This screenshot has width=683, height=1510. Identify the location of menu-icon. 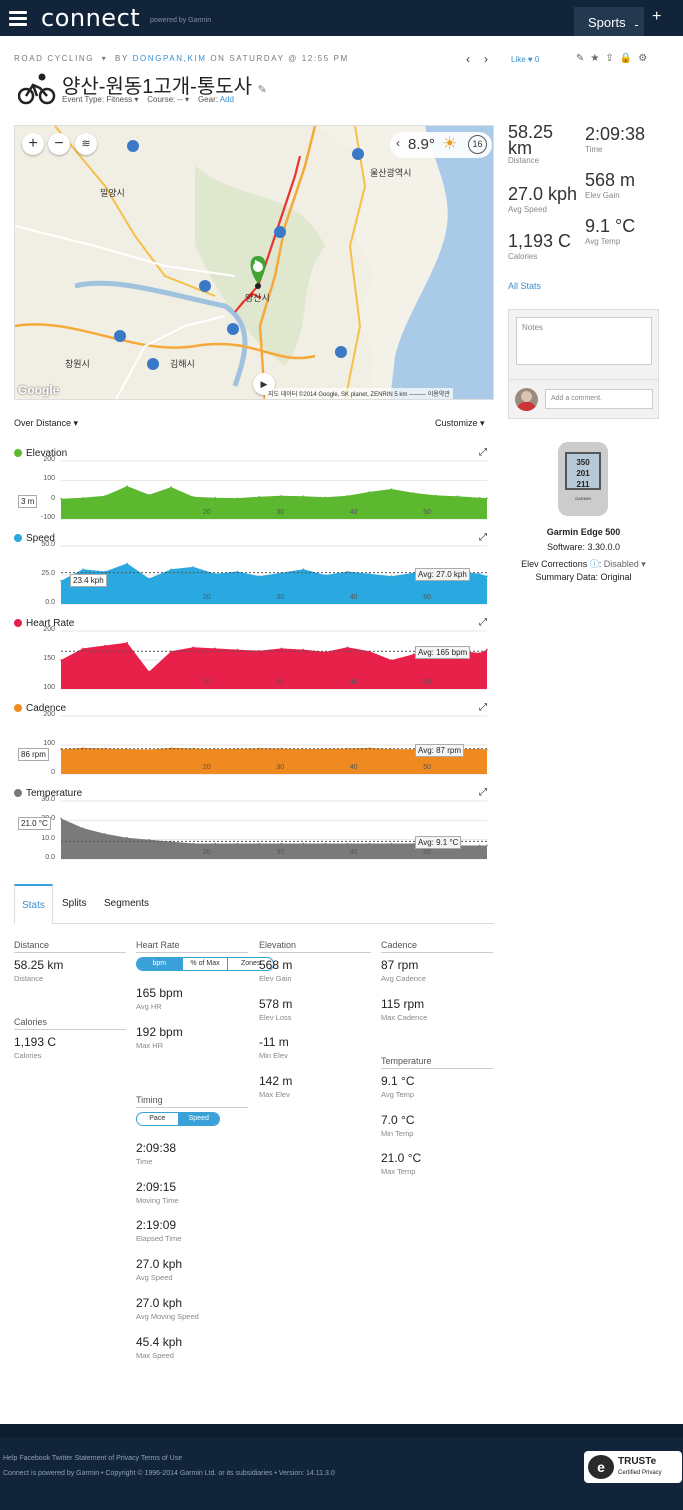
(18, 18).